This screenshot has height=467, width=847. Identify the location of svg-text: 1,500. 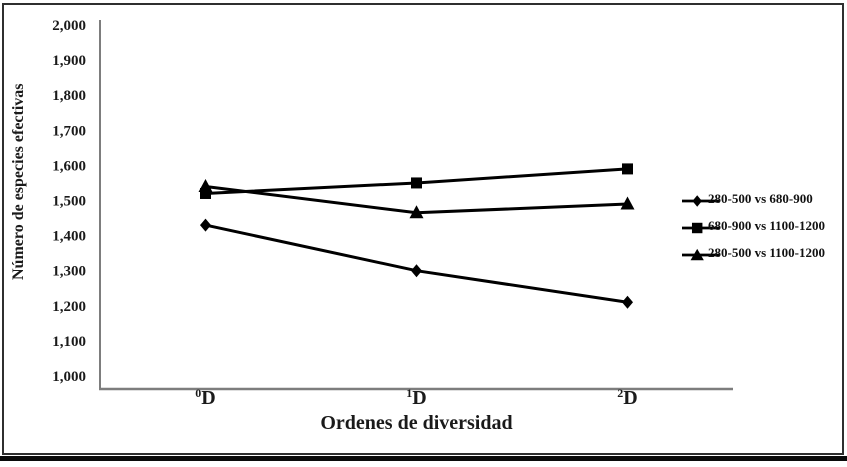
(69, 202).